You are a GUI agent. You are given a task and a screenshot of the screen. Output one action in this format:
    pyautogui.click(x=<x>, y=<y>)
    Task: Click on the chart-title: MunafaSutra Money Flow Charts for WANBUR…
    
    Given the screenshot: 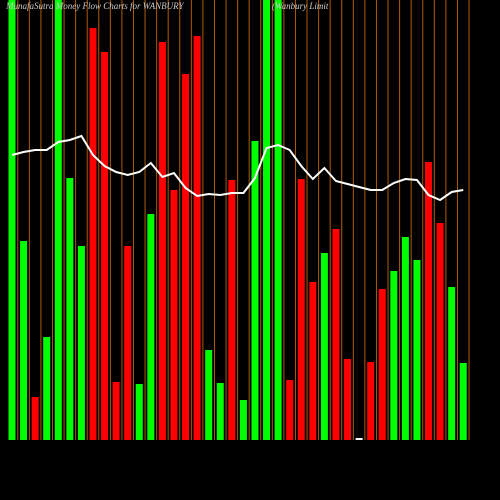 What is the action you would take?
    pyautogui.click(x=94, y=6)
    